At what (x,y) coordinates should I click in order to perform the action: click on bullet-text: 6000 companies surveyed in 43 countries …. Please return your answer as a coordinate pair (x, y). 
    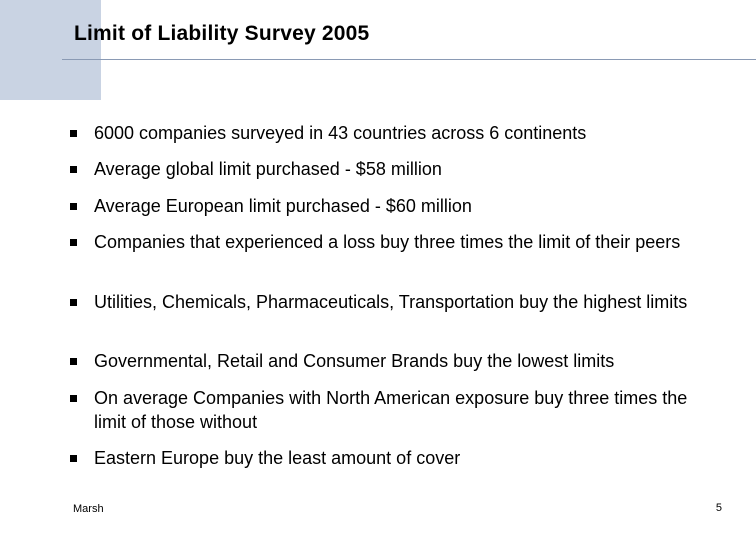
    Looking at the image, I should click on (340, 133).